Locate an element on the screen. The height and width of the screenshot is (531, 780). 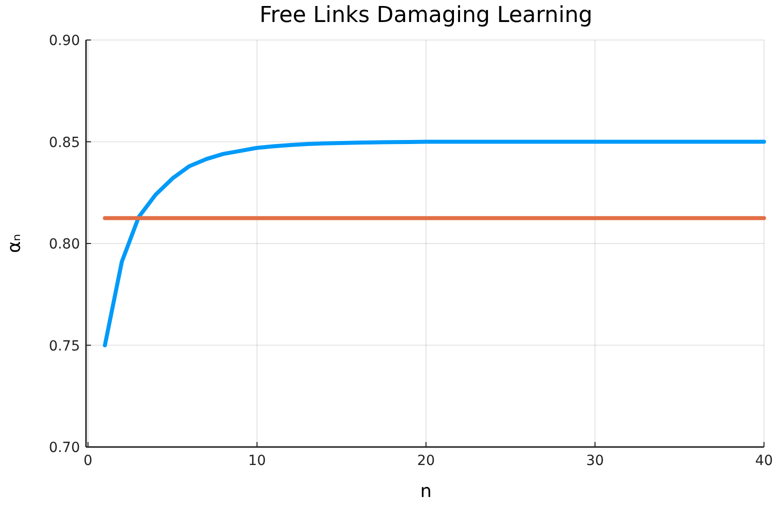
y-tick-label: 0.80 is located at coordinates (64, 244).